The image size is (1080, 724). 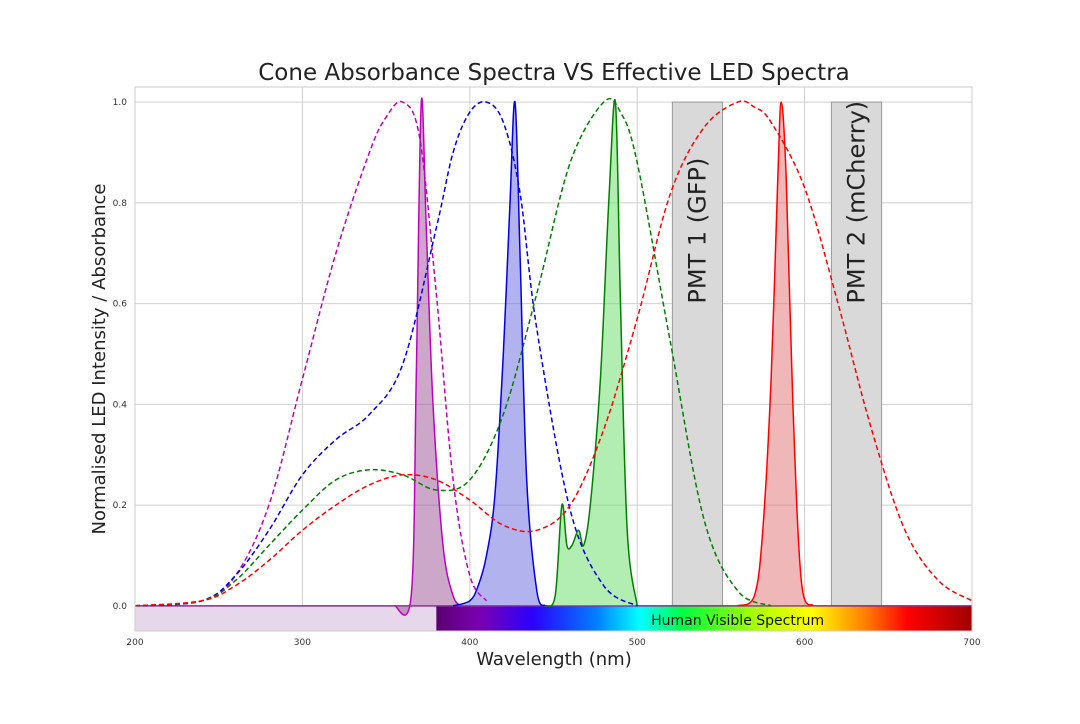 What do you see at coordinates (120, 506) in the screenshot?
I see `y-tick-label: 0.2` at bounding box center [120, 506].